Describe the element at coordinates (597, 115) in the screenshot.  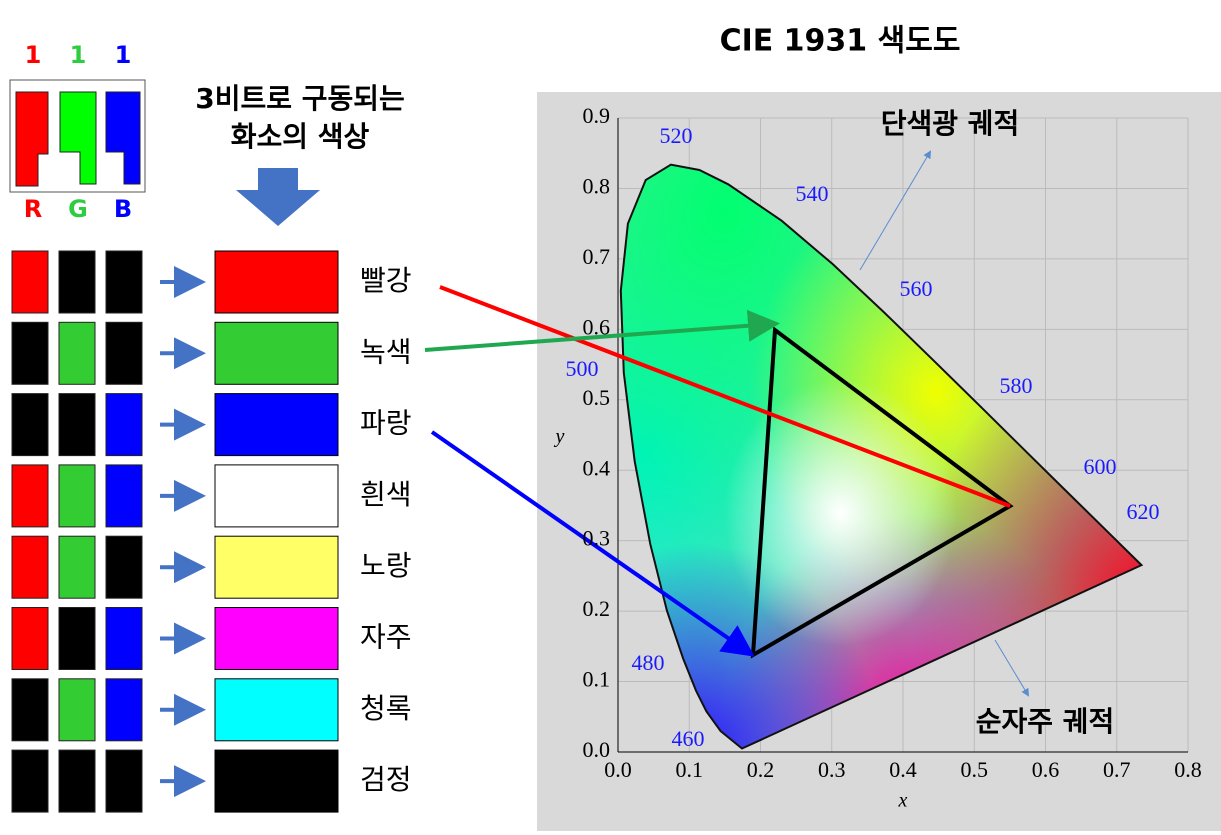
I see `y-tick-label: 0.9` at that location.